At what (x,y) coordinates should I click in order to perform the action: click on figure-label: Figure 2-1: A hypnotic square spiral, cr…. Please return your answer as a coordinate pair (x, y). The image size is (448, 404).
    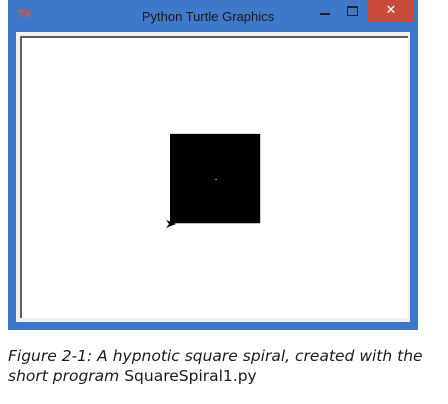
    Looking at the image, I should click on (215, 366).